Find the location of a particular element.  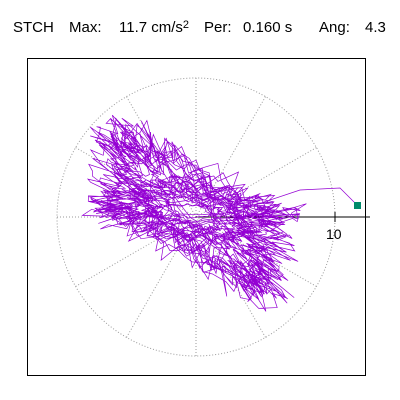

angle-label: Ang: is located at coordinates (334, 27).